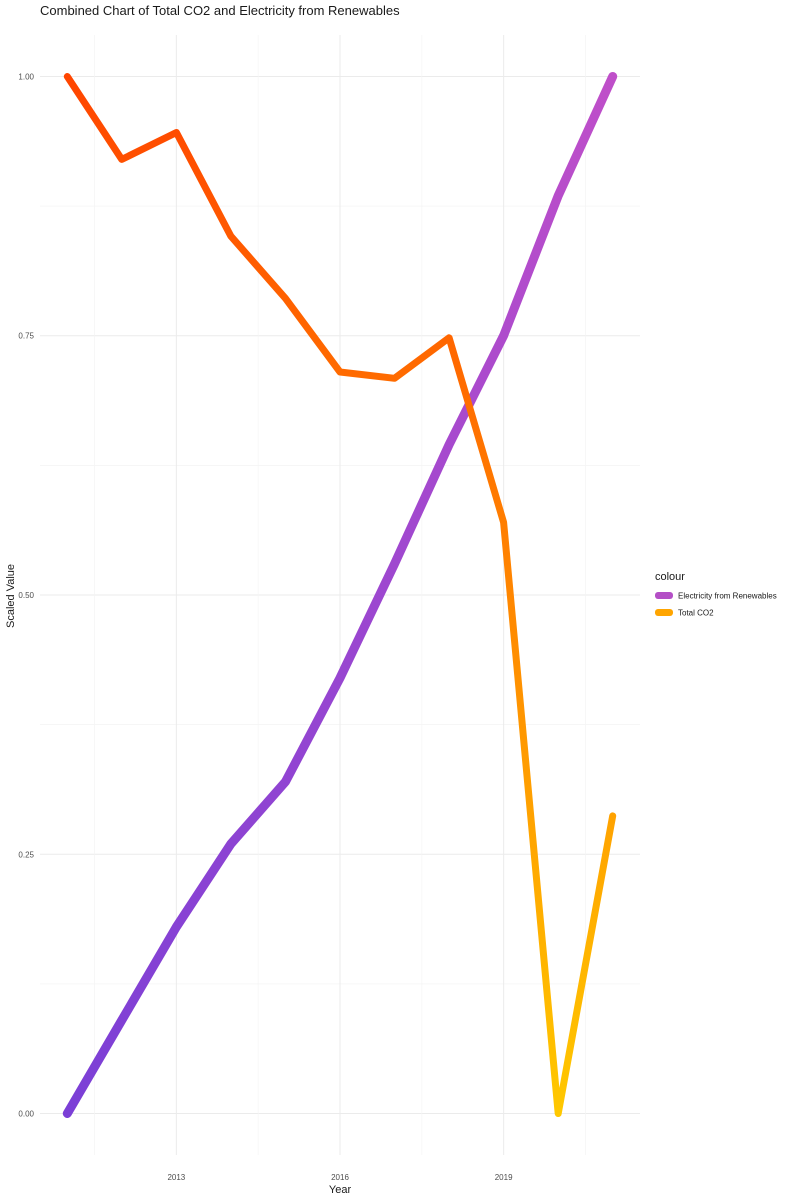 This screenshot has width=800, height=1200. I want to click on x-tick-label: 2013, so click(176, 1177).